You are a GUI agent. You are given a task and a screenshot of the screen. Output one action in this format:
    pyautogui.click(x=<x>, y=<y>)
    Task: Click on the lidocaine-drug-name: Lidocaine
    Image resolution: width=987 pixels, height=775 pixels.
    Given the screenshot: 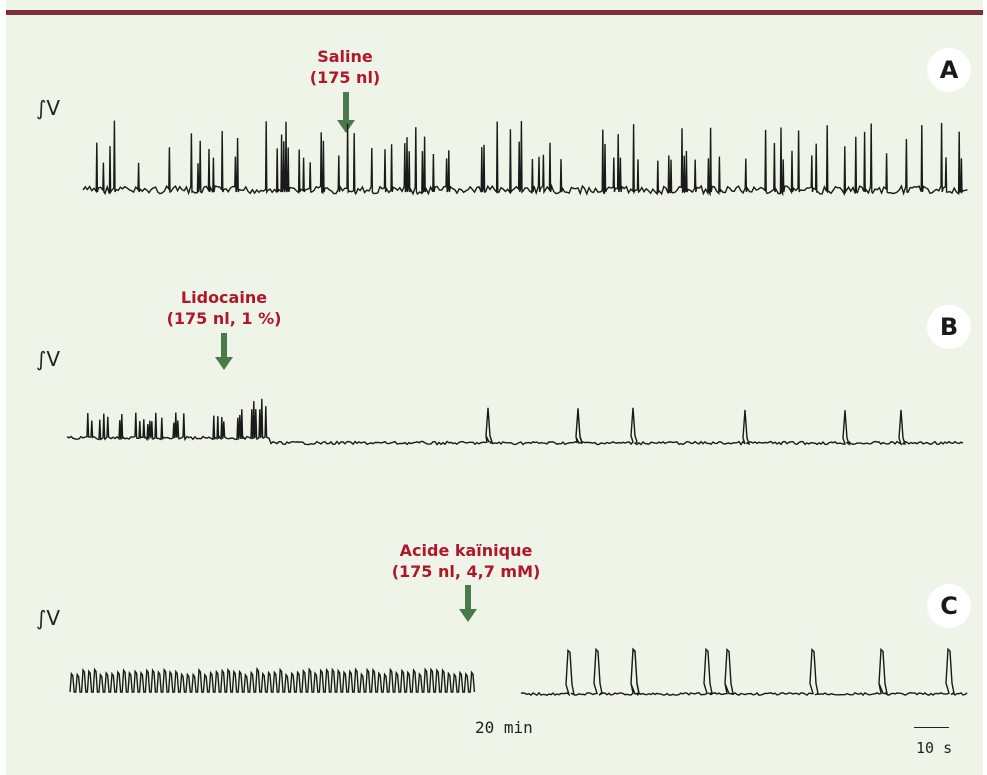 What is the action you would take?
    pyautogui.click(x=224, y=297)
    